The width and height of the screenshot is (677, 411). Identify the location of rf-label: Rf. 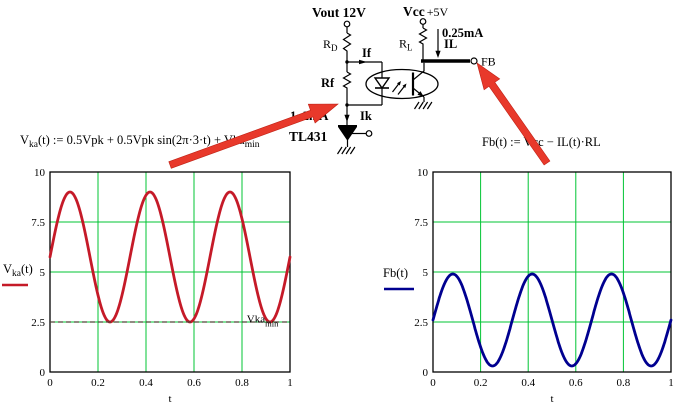
(328, 83).